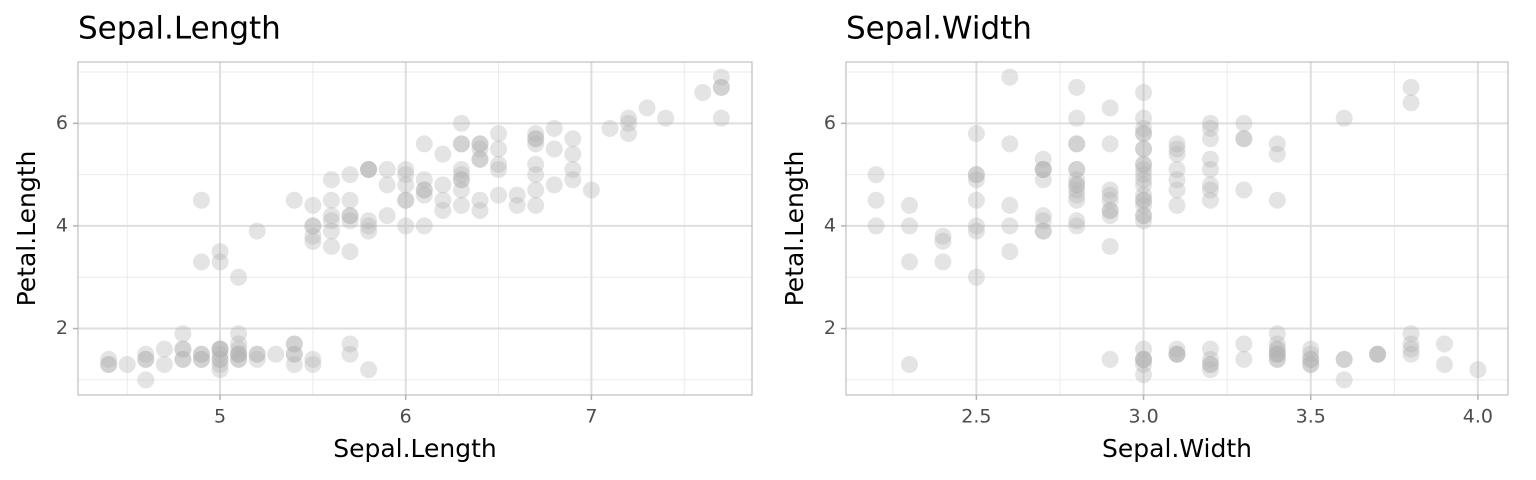 Image resolution: width=1536 pixels, height=480 pixels. I want to click on x-tick-label: 7, so click(591, 417).